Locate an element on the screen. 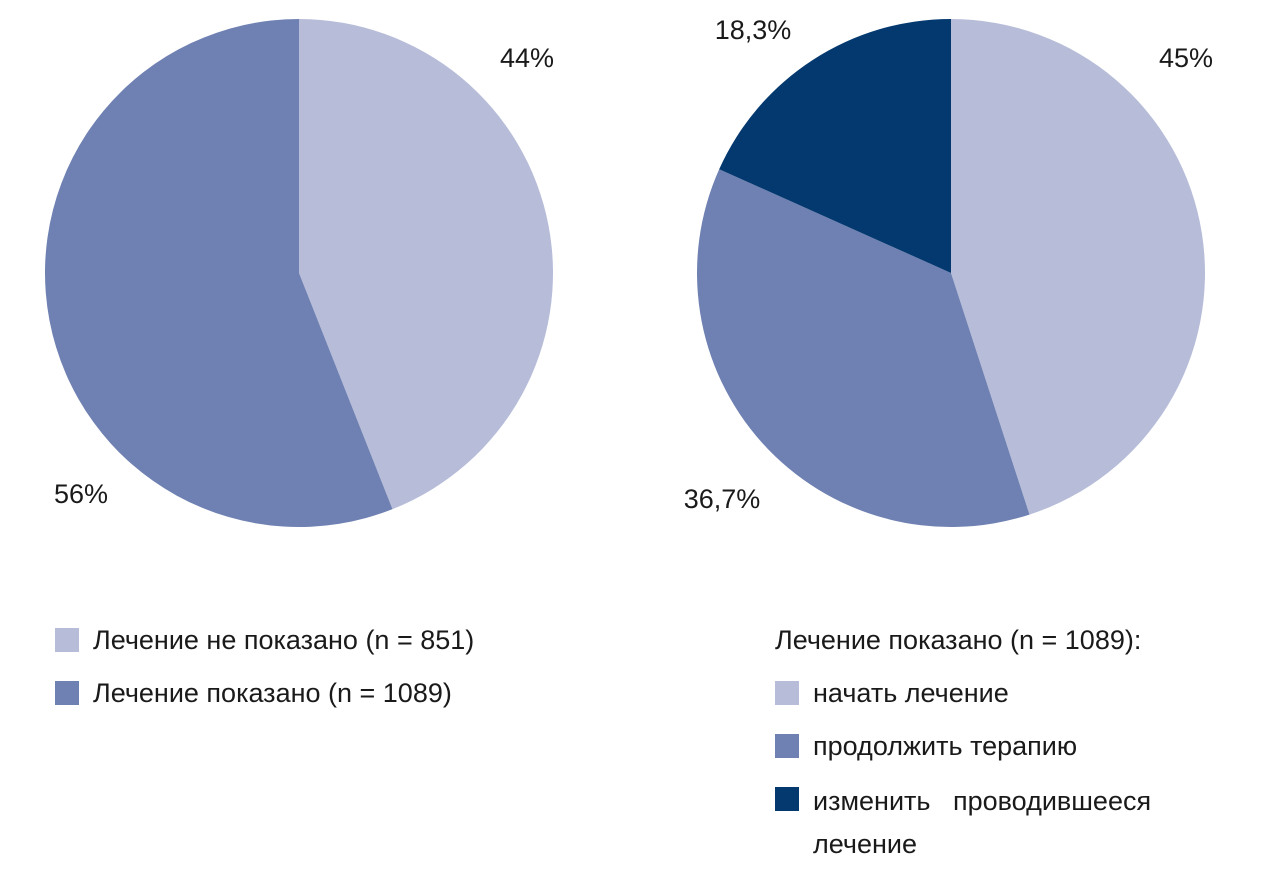 This screenshot has height=892, width=1267. slice-label-start-treatment: 45% is located at coordinates (1186, 58).